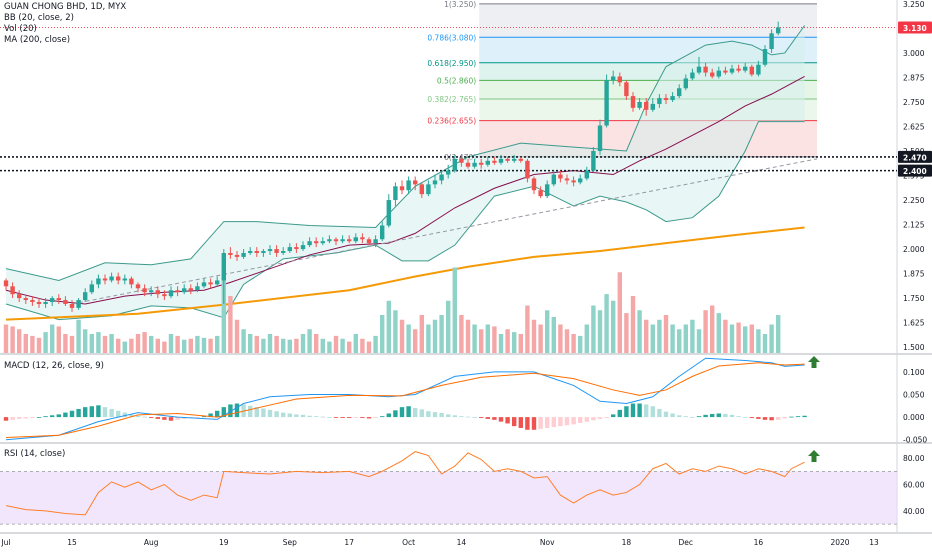  What do you see at coordinates (39, 18) in the screenshot?
I see `legend-bb: BB (20, close, 2)` at bounding box center [39, 18].